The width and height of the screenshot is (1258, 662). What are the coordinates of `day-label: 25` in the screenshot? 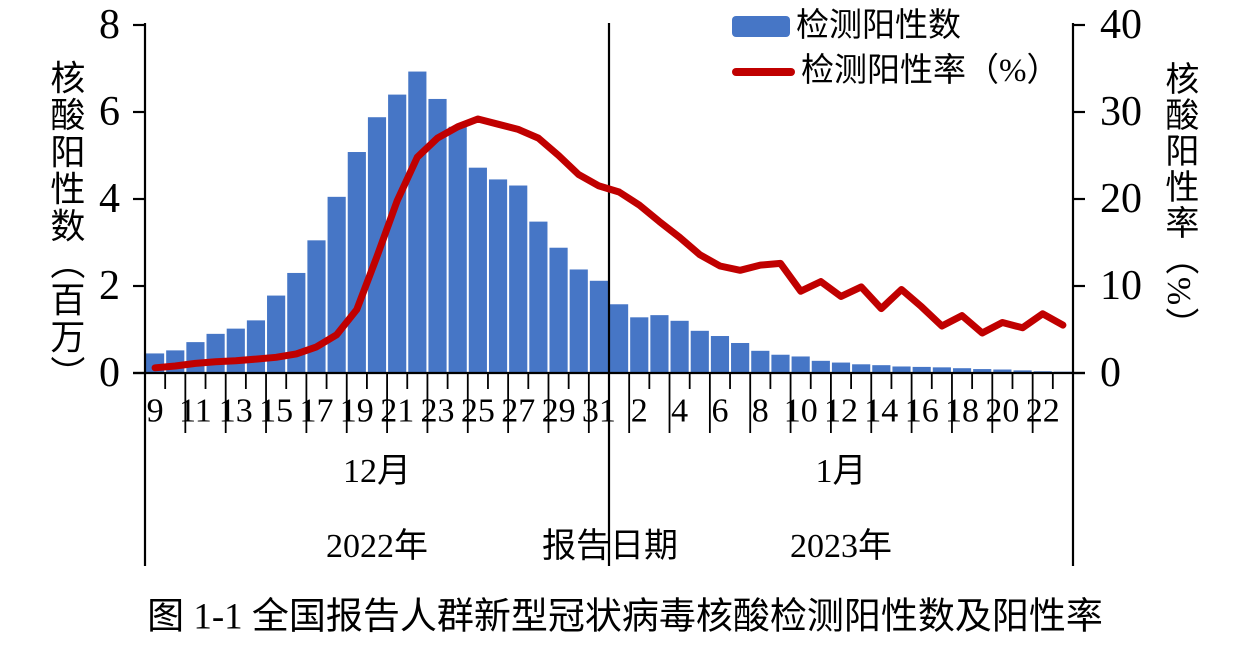 It's located at (478, 411).